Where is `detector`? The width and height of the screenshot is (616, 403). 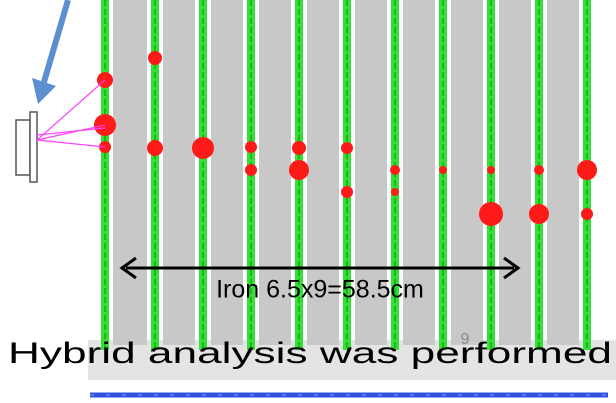 detector is located at coordinates (23, 147).